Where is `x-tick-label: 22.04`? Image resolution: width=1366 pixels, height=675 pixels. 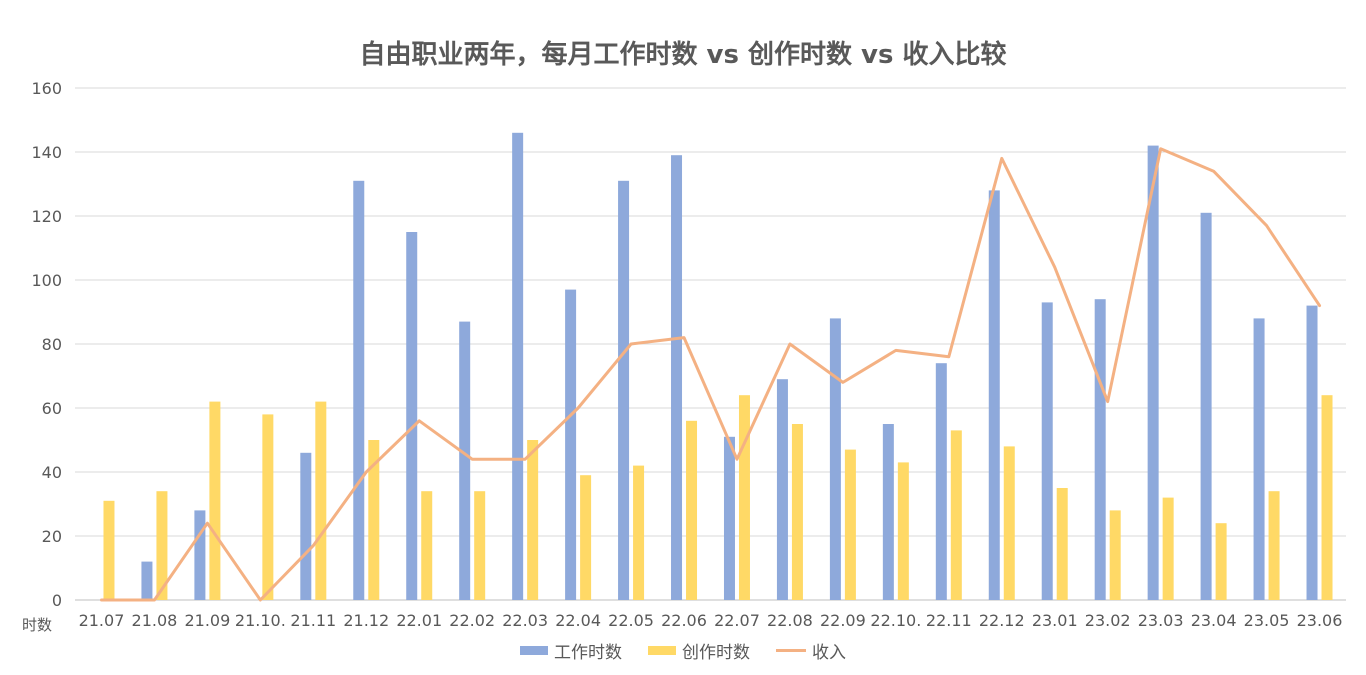
x-tick-label: 22.04 is located at coordinates (578, 620).